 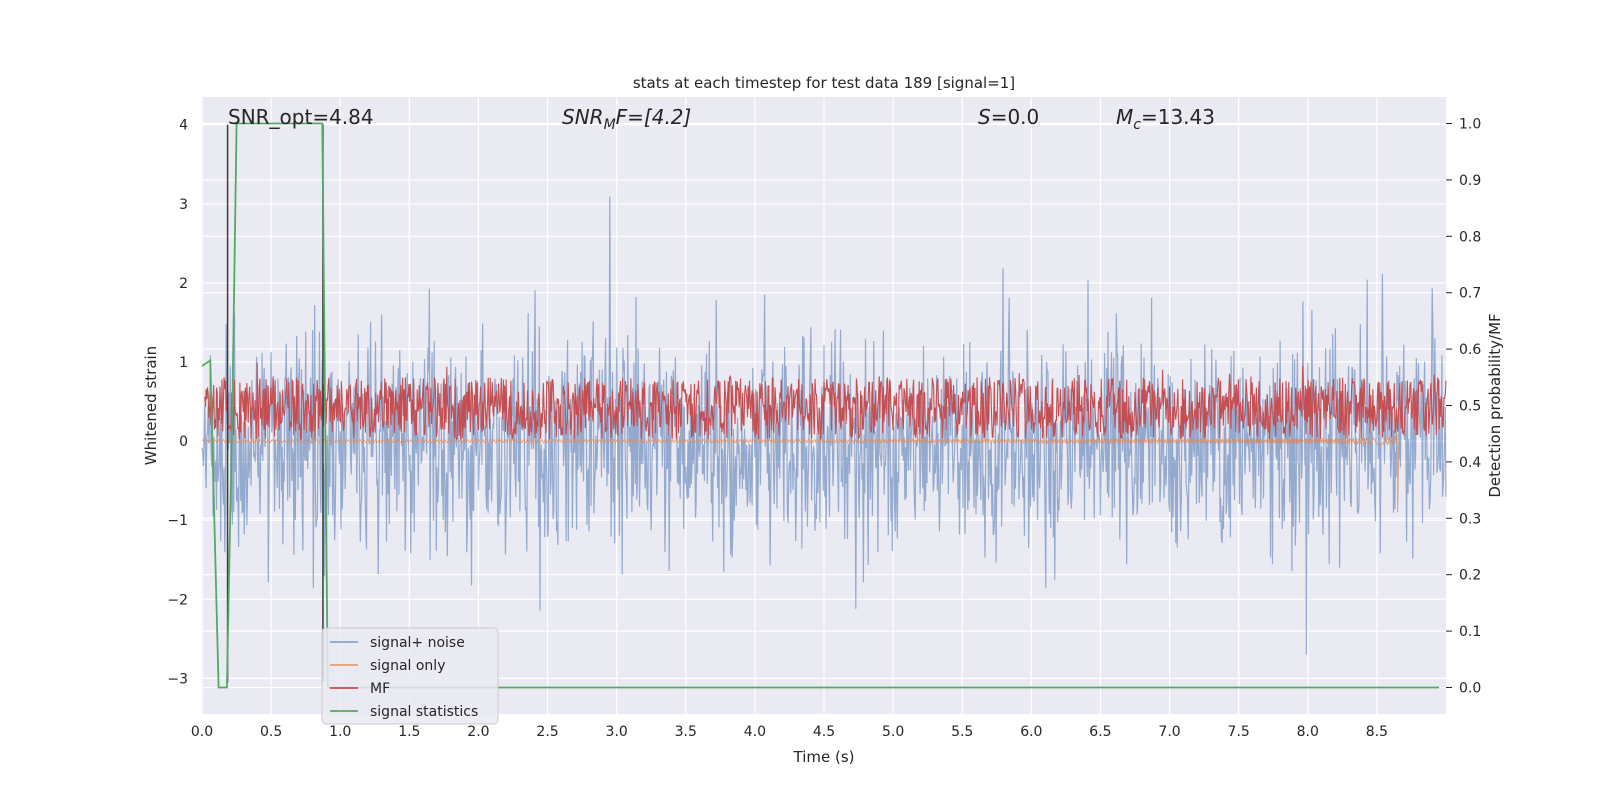 What do you see at coordinates (1470, 576) in the screenshot?
I see `y2-tick-label: 0.2` at bounding box center [1470, 576].